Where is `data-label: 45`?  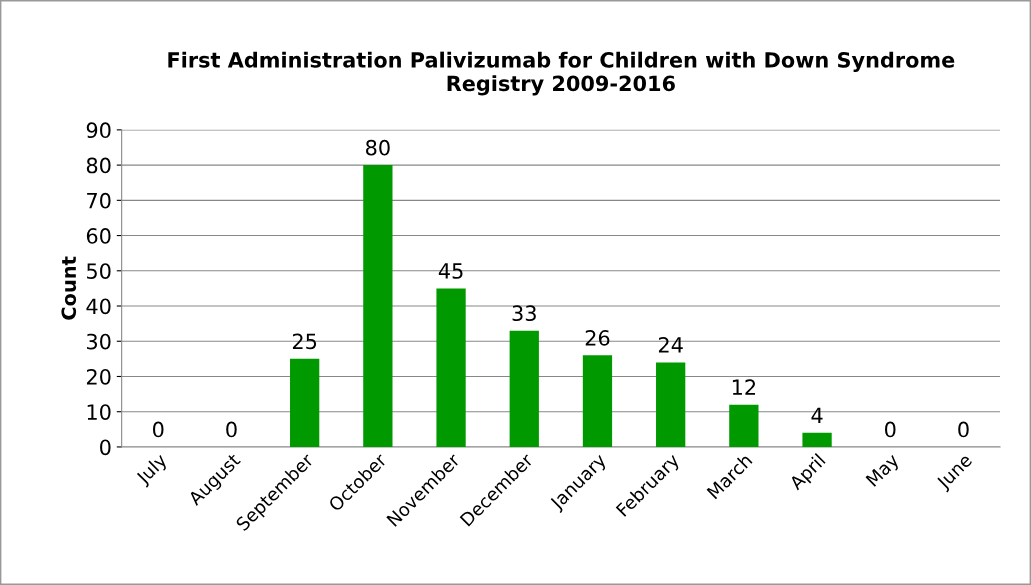
data-label: 45 is located at coordinates (450, 271).